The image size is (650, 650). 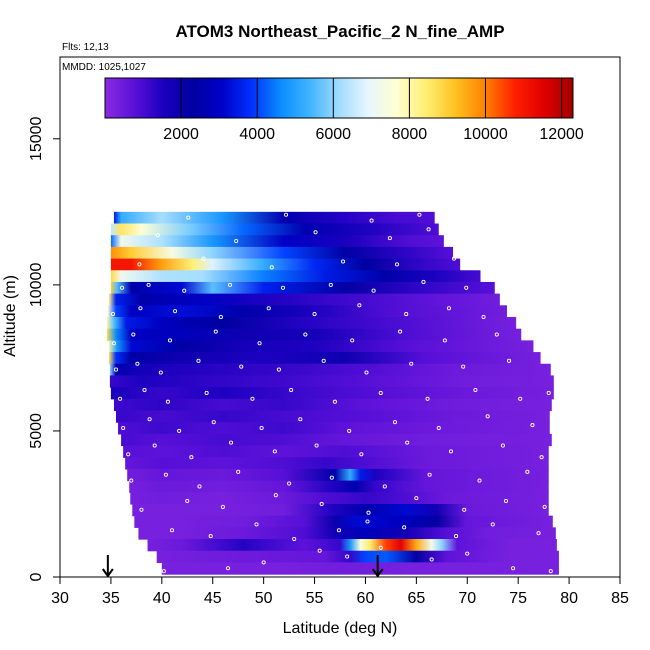 I want to click on colorbar-gradient, so click(x=339, y=98).